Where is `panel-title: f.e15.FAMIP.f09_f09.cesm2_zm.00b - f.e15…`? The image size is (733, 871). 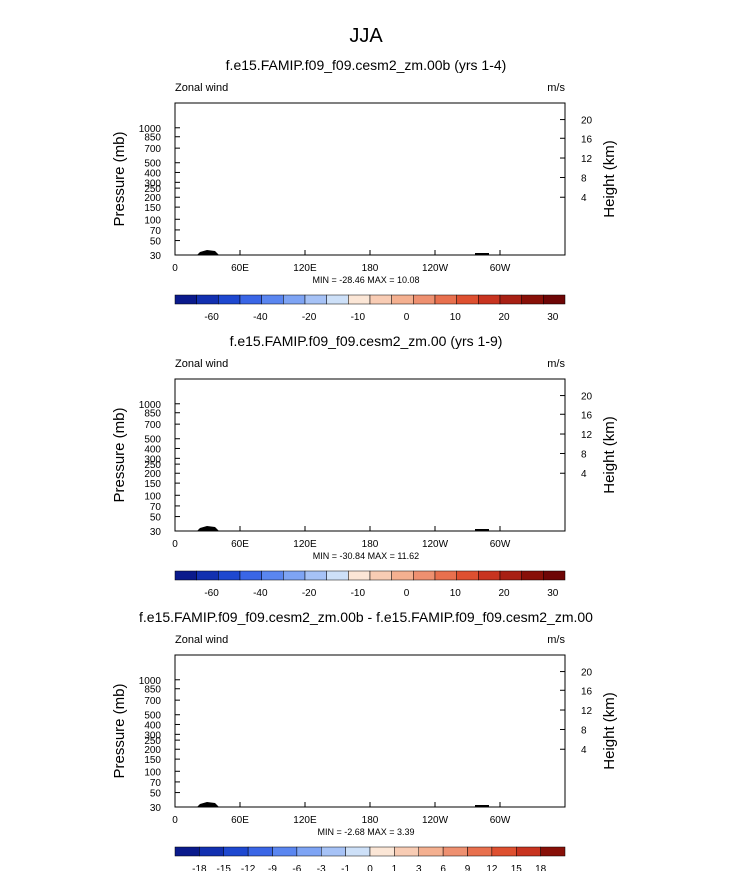 panel-title: f.e15.FAMIP.f09_f09.cesm2_zm.00b - f.e15… is located at coordinates (366, 617).